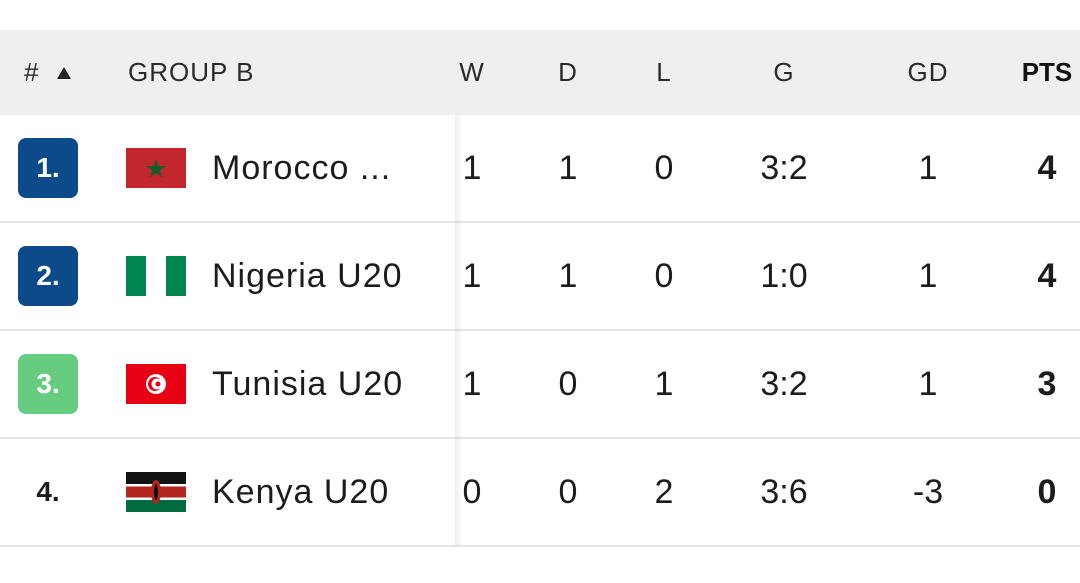 This screenshot has height=583, width=1080. What do you see at coordinates (928, 492) in the screenshot?
I see `stat-cell: -3` at bounding box center [928, 492].